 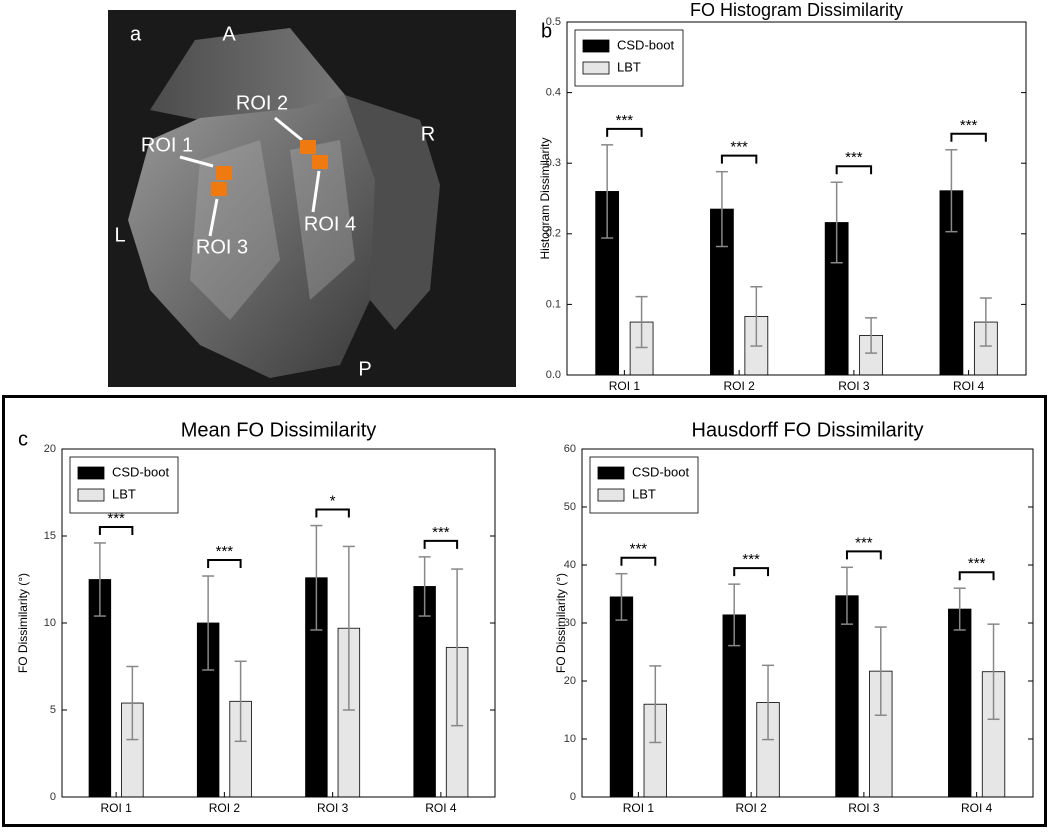 What do you see at coordinates (50, 536) in the screenshot?
I see `y-tick-label: 15` at bounding box center [50, 536].